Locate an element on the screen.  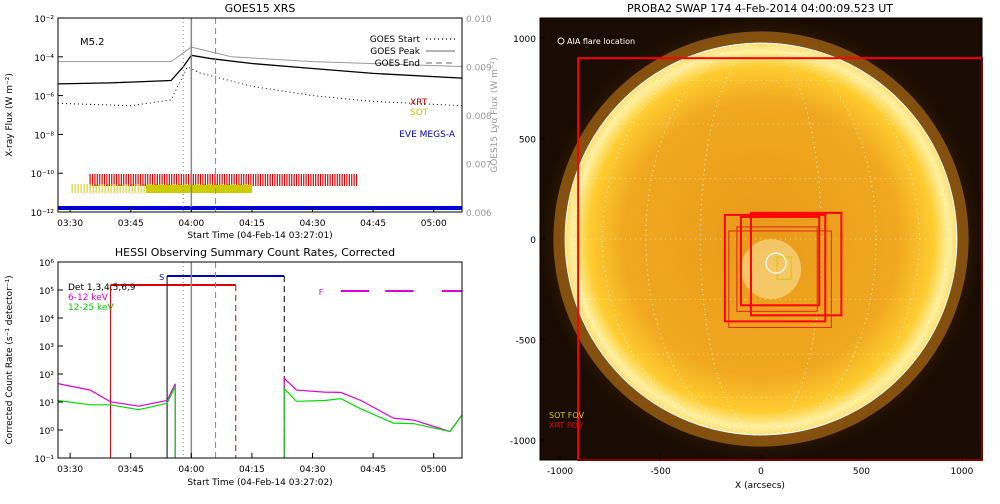
swap-xtick: 0 is located at coordinates (761, 472).